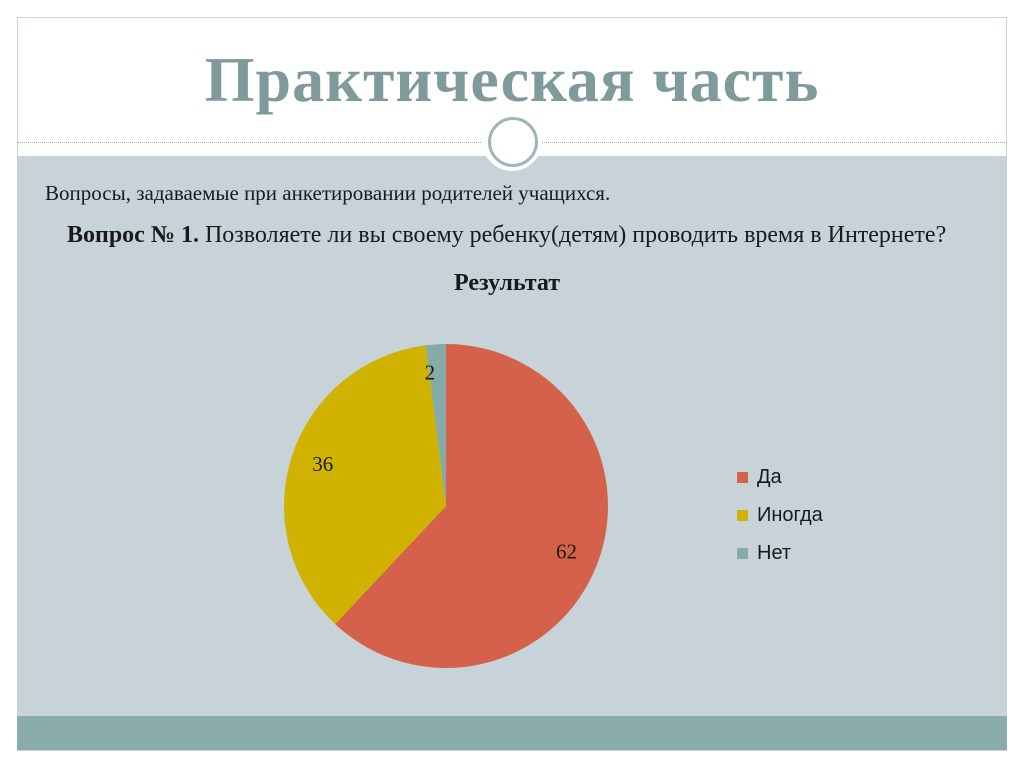  What do you see at coordinates (512, 733) in the screenshot?
I see `footer-bar` at bounding box center [512, 733].